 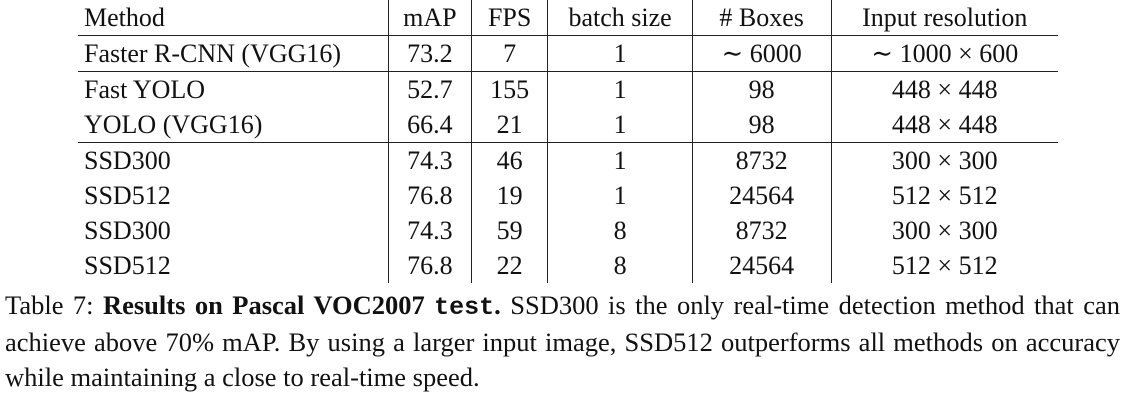 I want to click on column-header-method: Method, so click(x=234, y=18).